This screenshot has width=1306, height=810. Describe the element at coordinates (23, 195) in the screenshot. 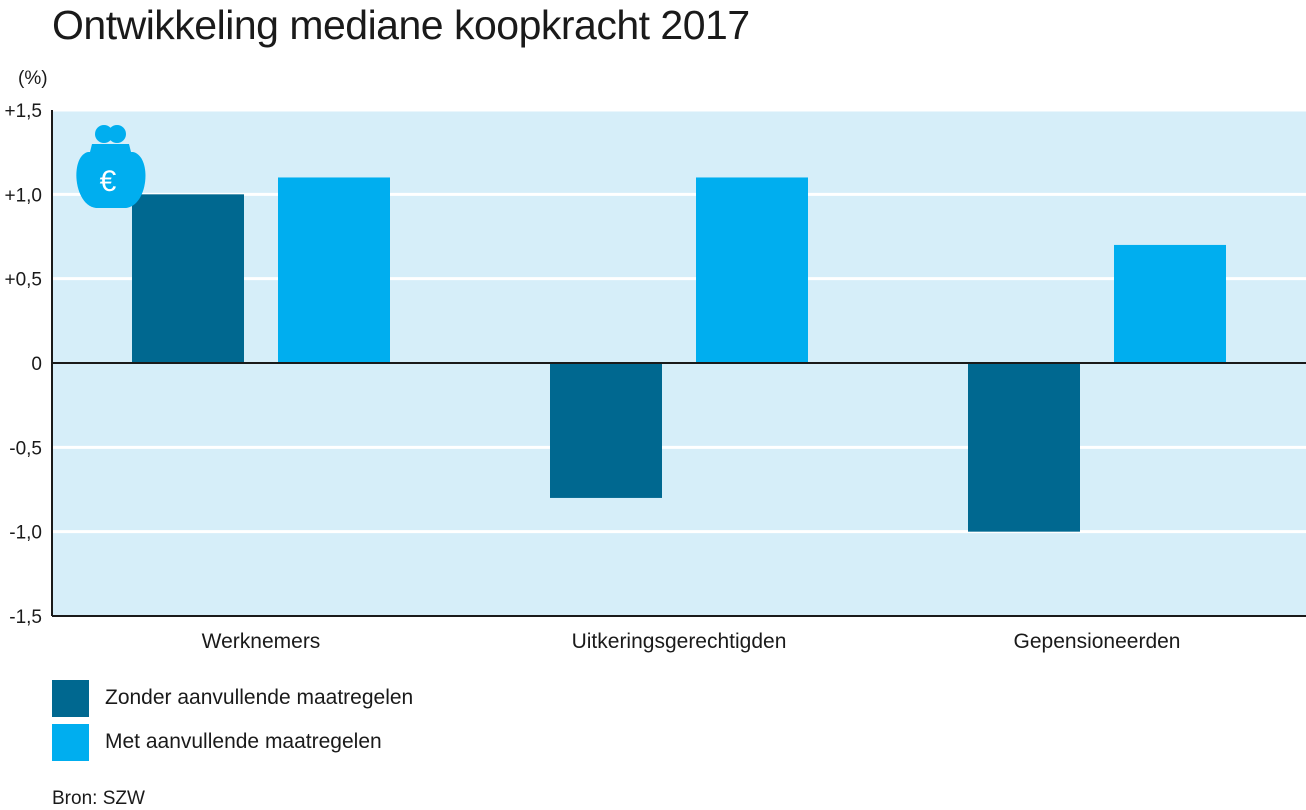

I see `y-tick-label: +1,0` at that location.